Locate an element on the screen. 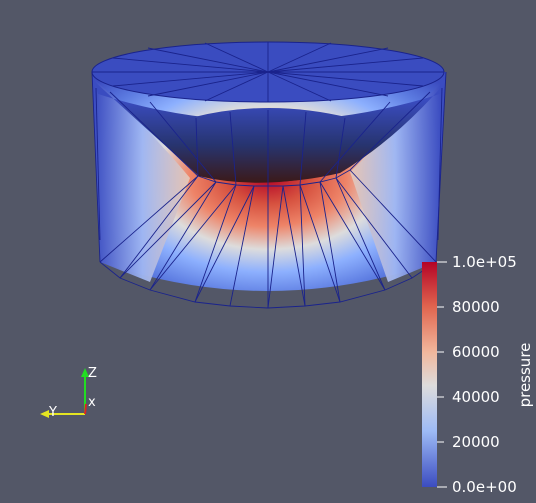 This screenshot has height=503, width=536. colorbar-tick-label: 40000 is located at coordinates (476, 397).